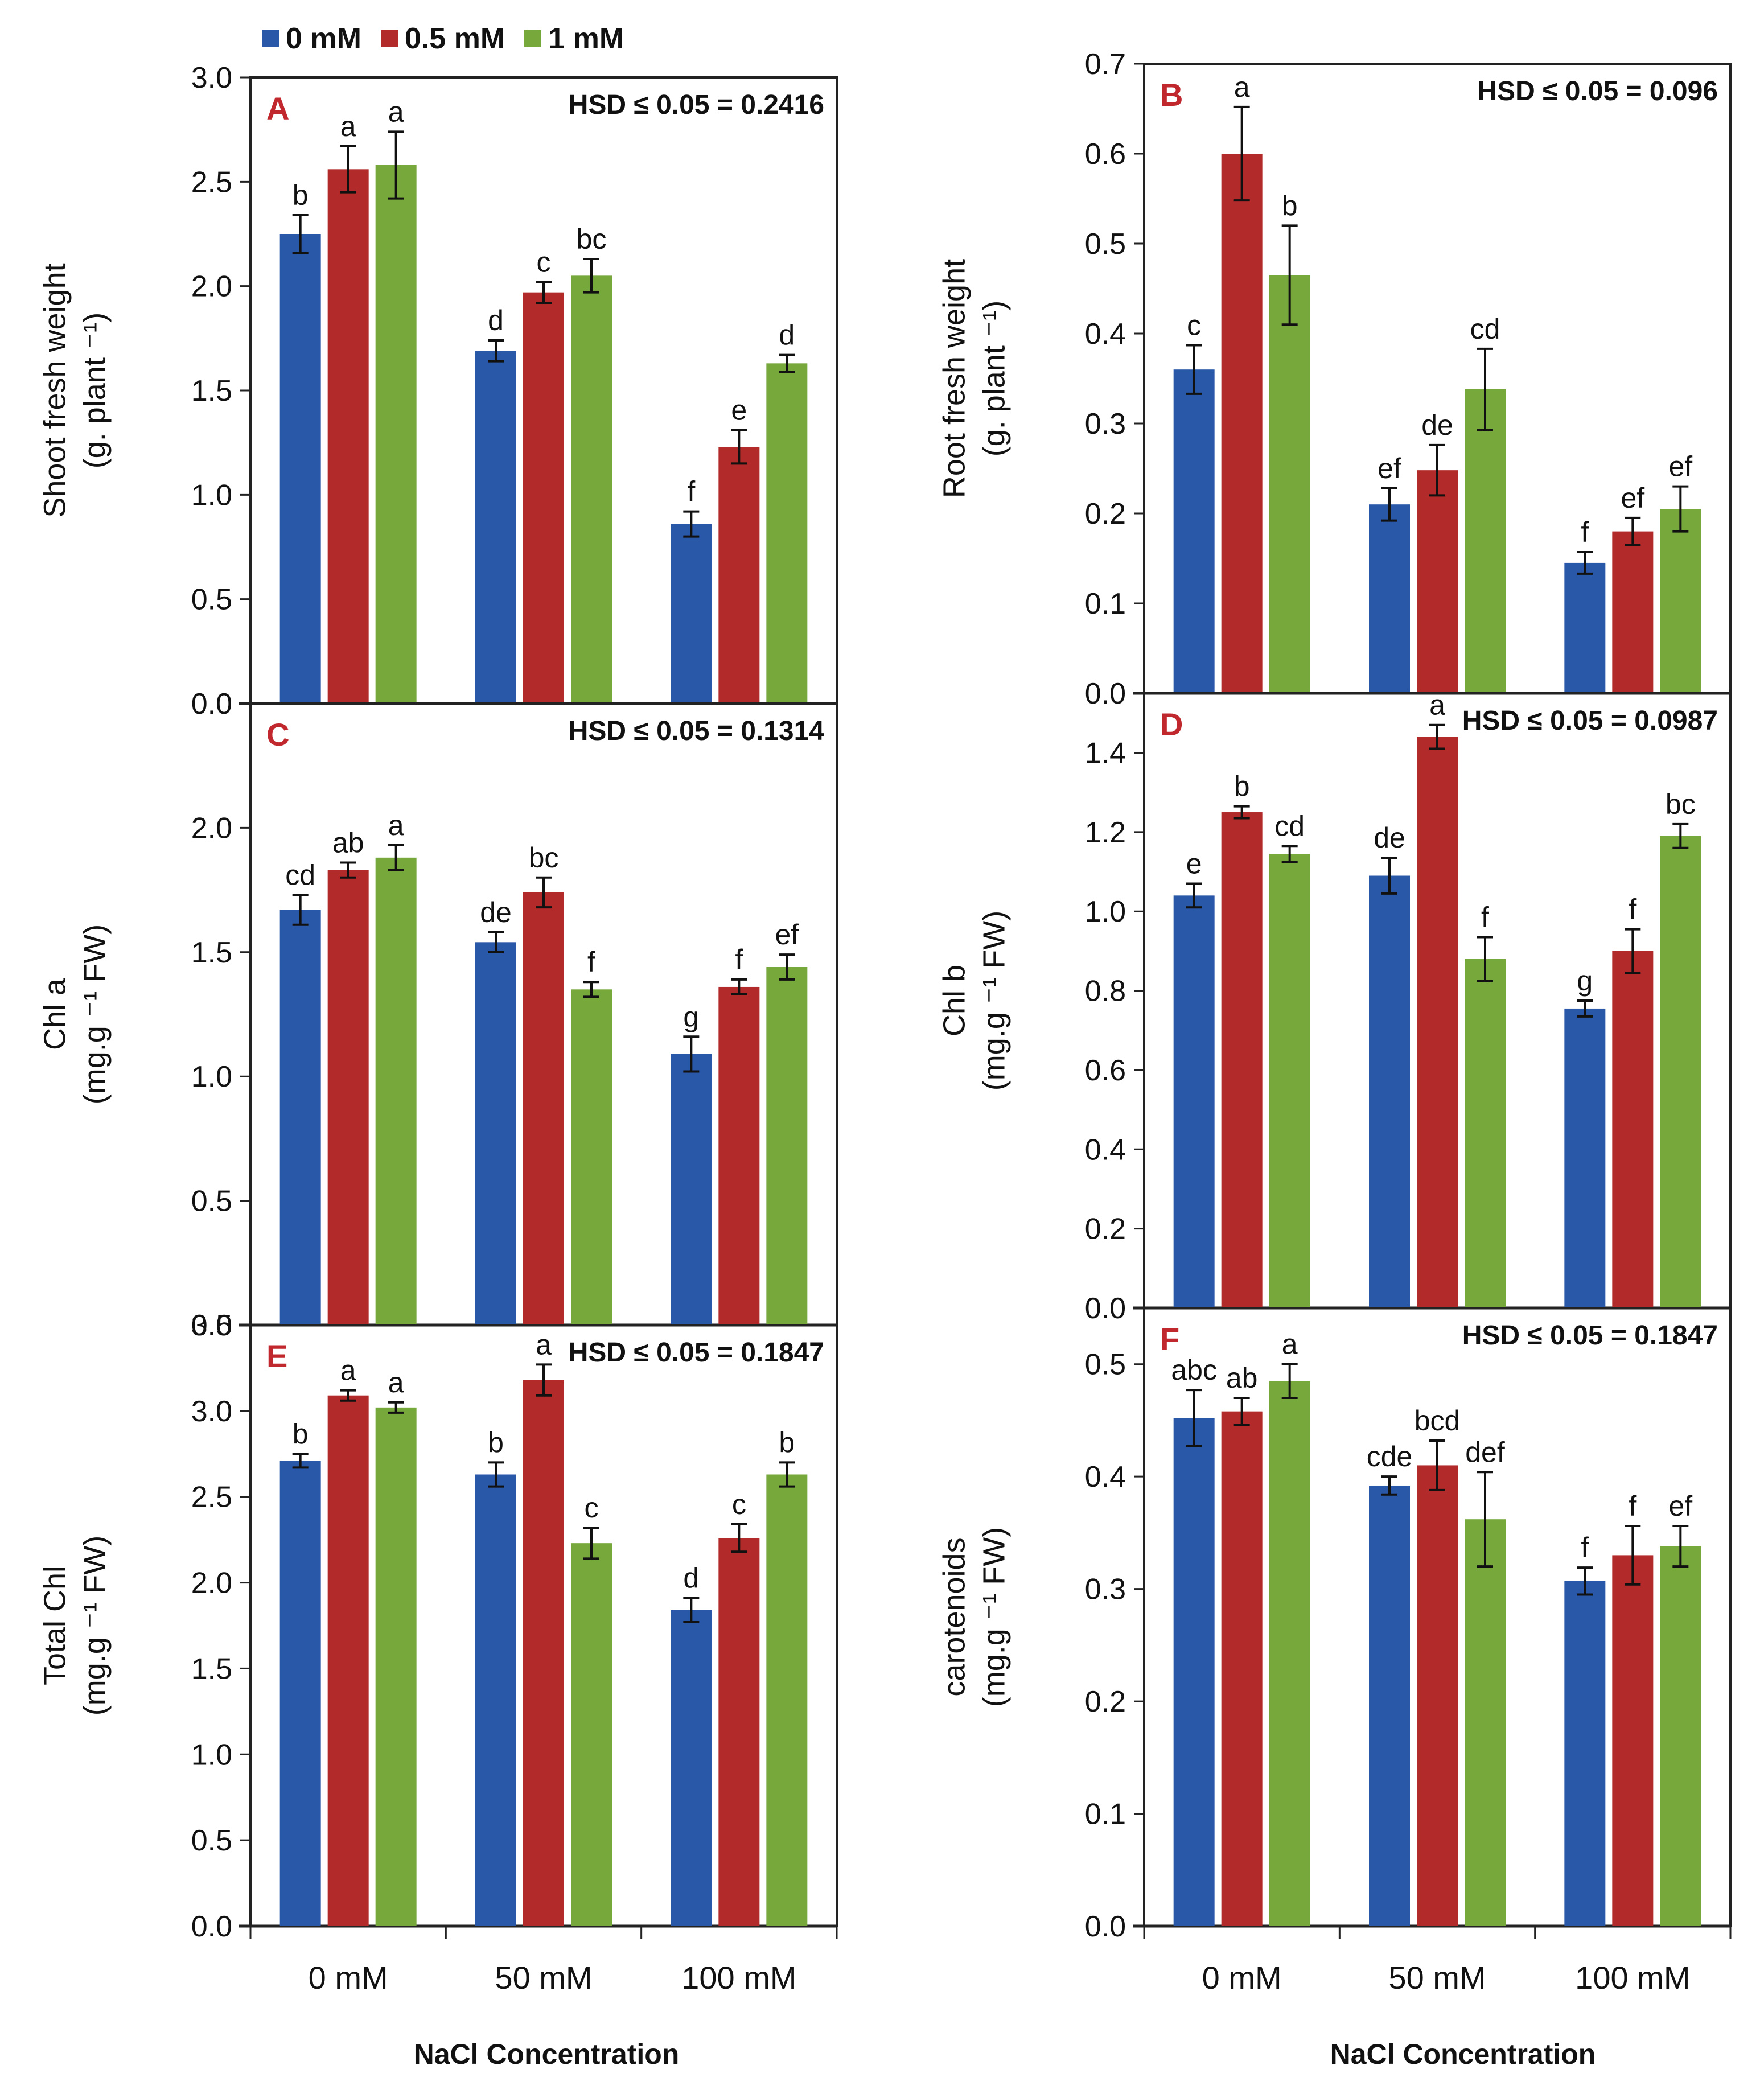 The height and width of the screenshot is (2098, 1764). I want to click on y-tick-label-a-0: 0.0, so click(211, 705).